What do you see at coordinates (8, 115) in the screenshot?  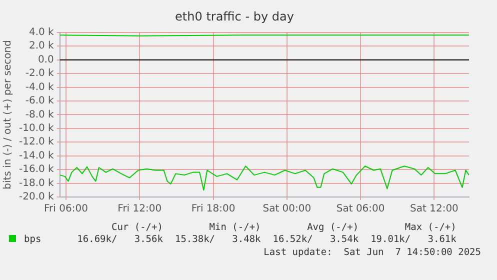 I see `y-axis-title: bits in (-) / out (+) per second` at bounding box center [8, 115].